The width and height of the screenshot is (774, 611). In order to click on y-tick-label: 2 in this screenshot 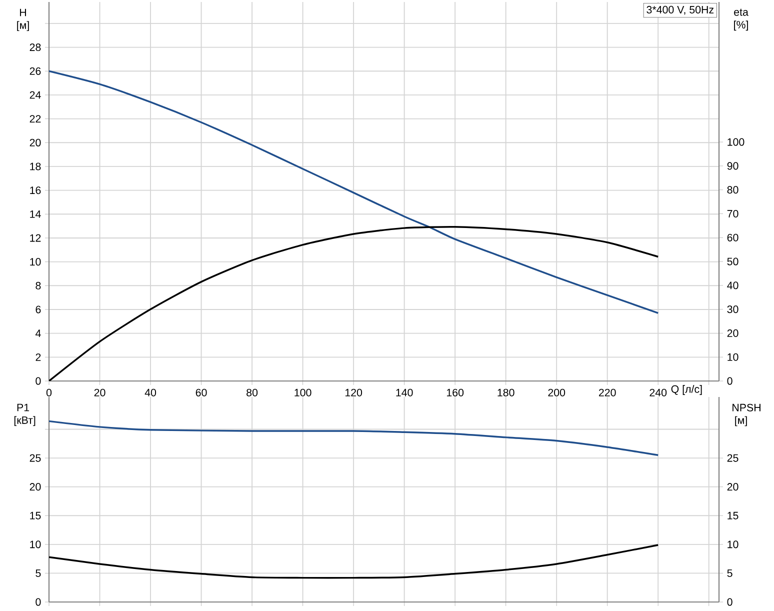, I will do `click(38, 357)`.